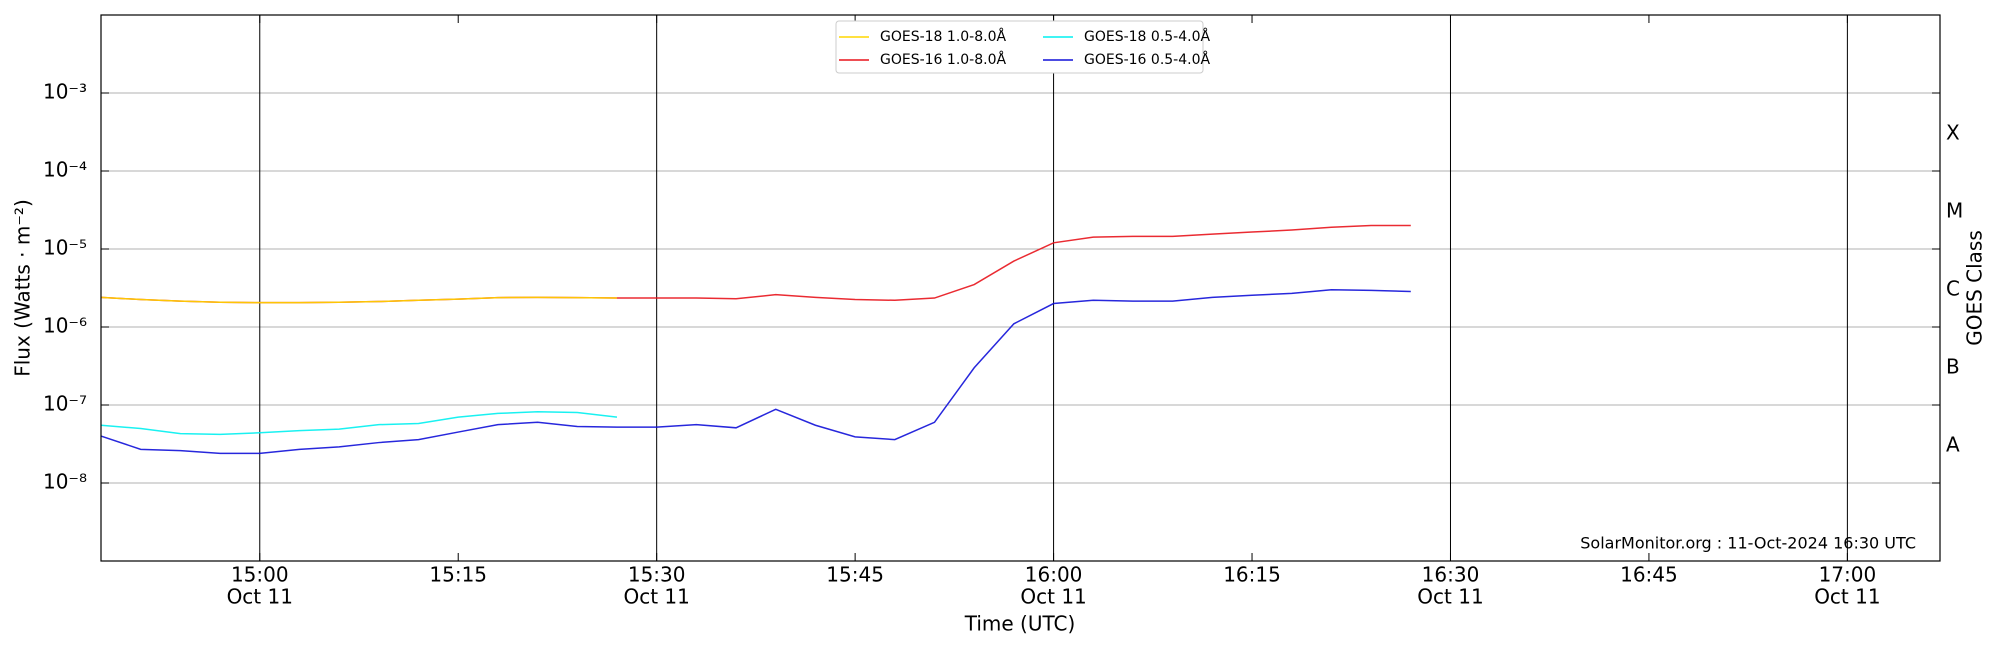  What do you see at coordinates (65, 482) in the screenshot?
I see `y-tick-label: 10⁻⁸` at bounding box center [65, 482].